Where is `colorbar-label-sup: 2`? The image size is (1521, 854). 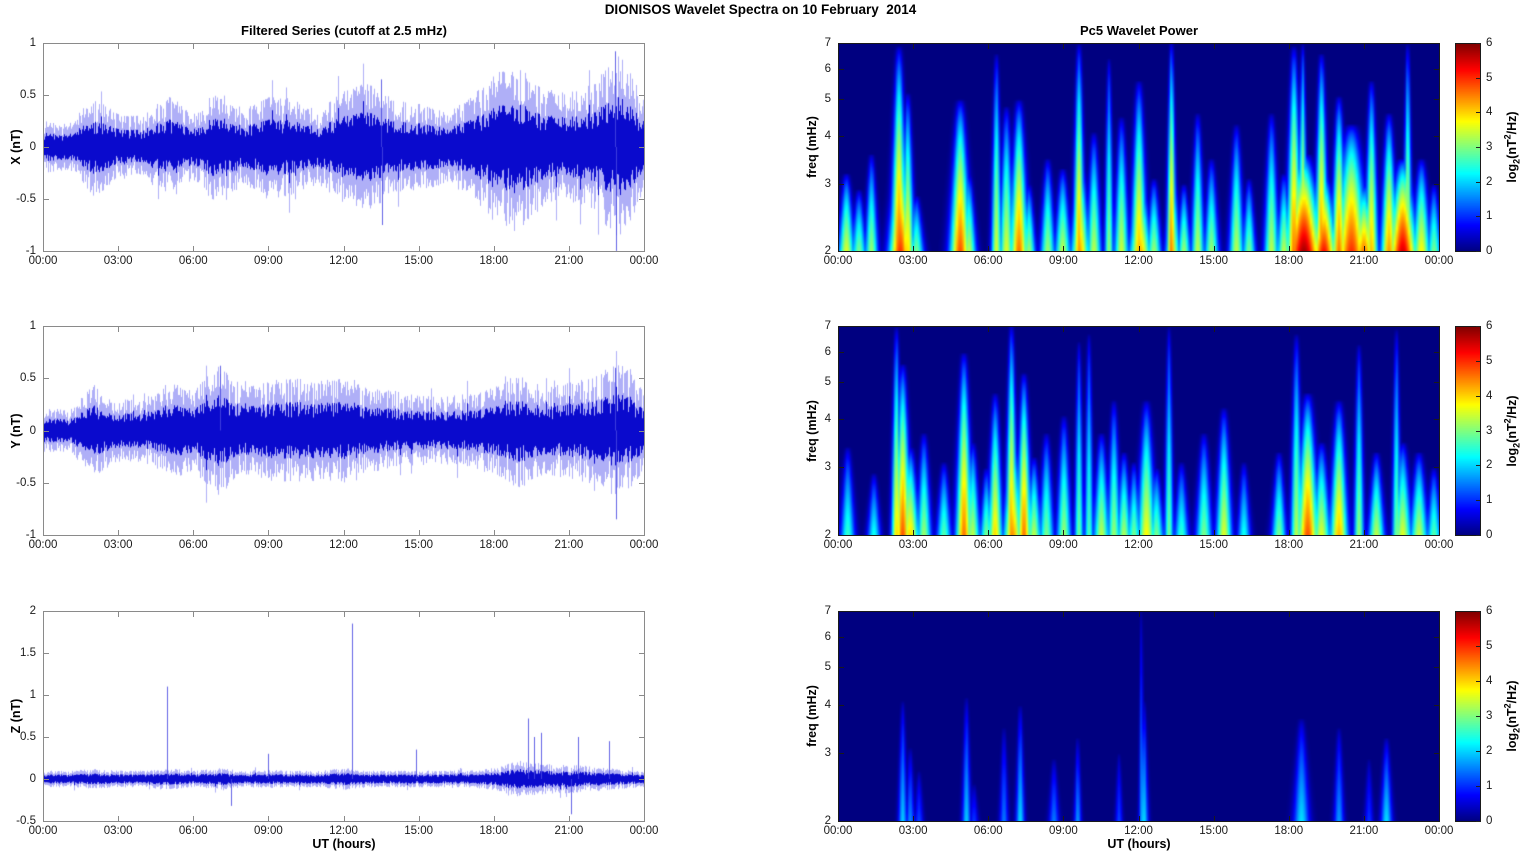 colorbar-label-sup: 2 is located at coordinates (1507, 421).